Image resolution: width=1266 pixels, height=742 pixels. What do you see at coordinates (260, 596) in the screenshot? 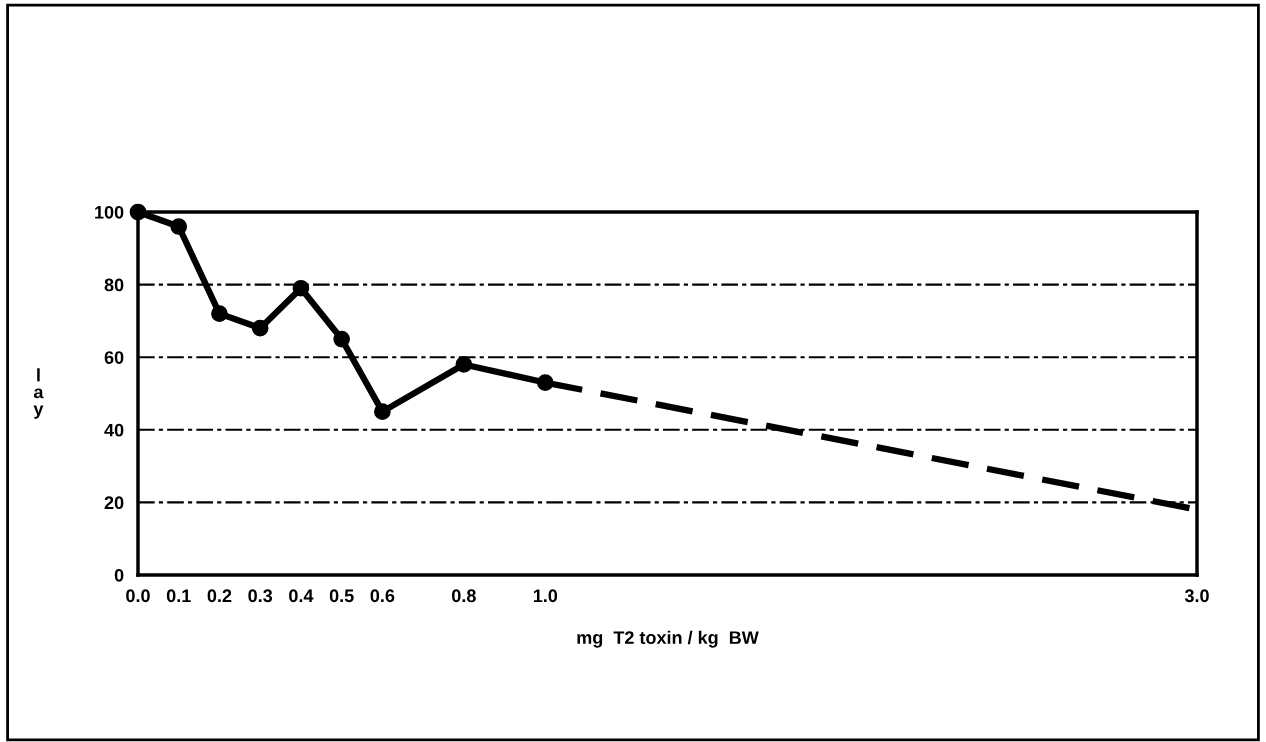
I see `x-tick-label: 0.3` at bounding box center [260, 596].